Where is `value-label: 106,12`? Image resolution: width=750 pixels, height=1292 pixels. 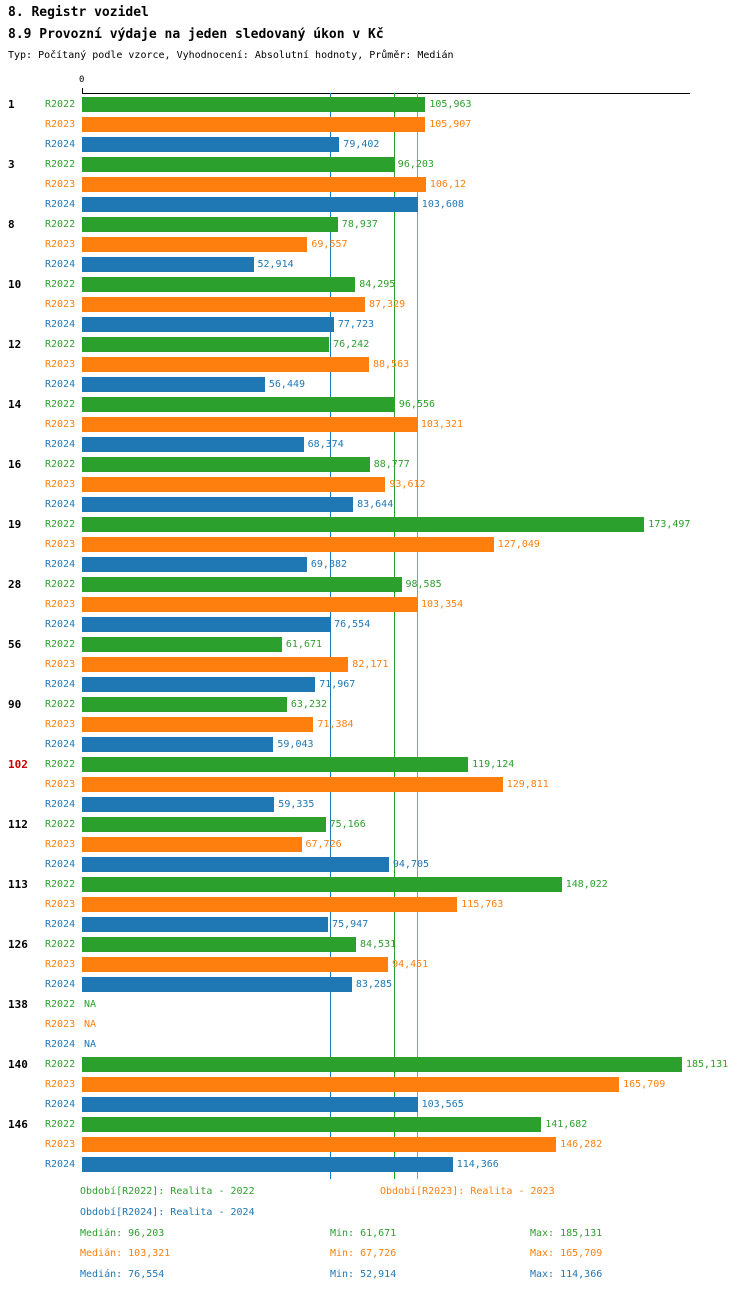 value-label: 106,12 is located at coordinates (448, 184).